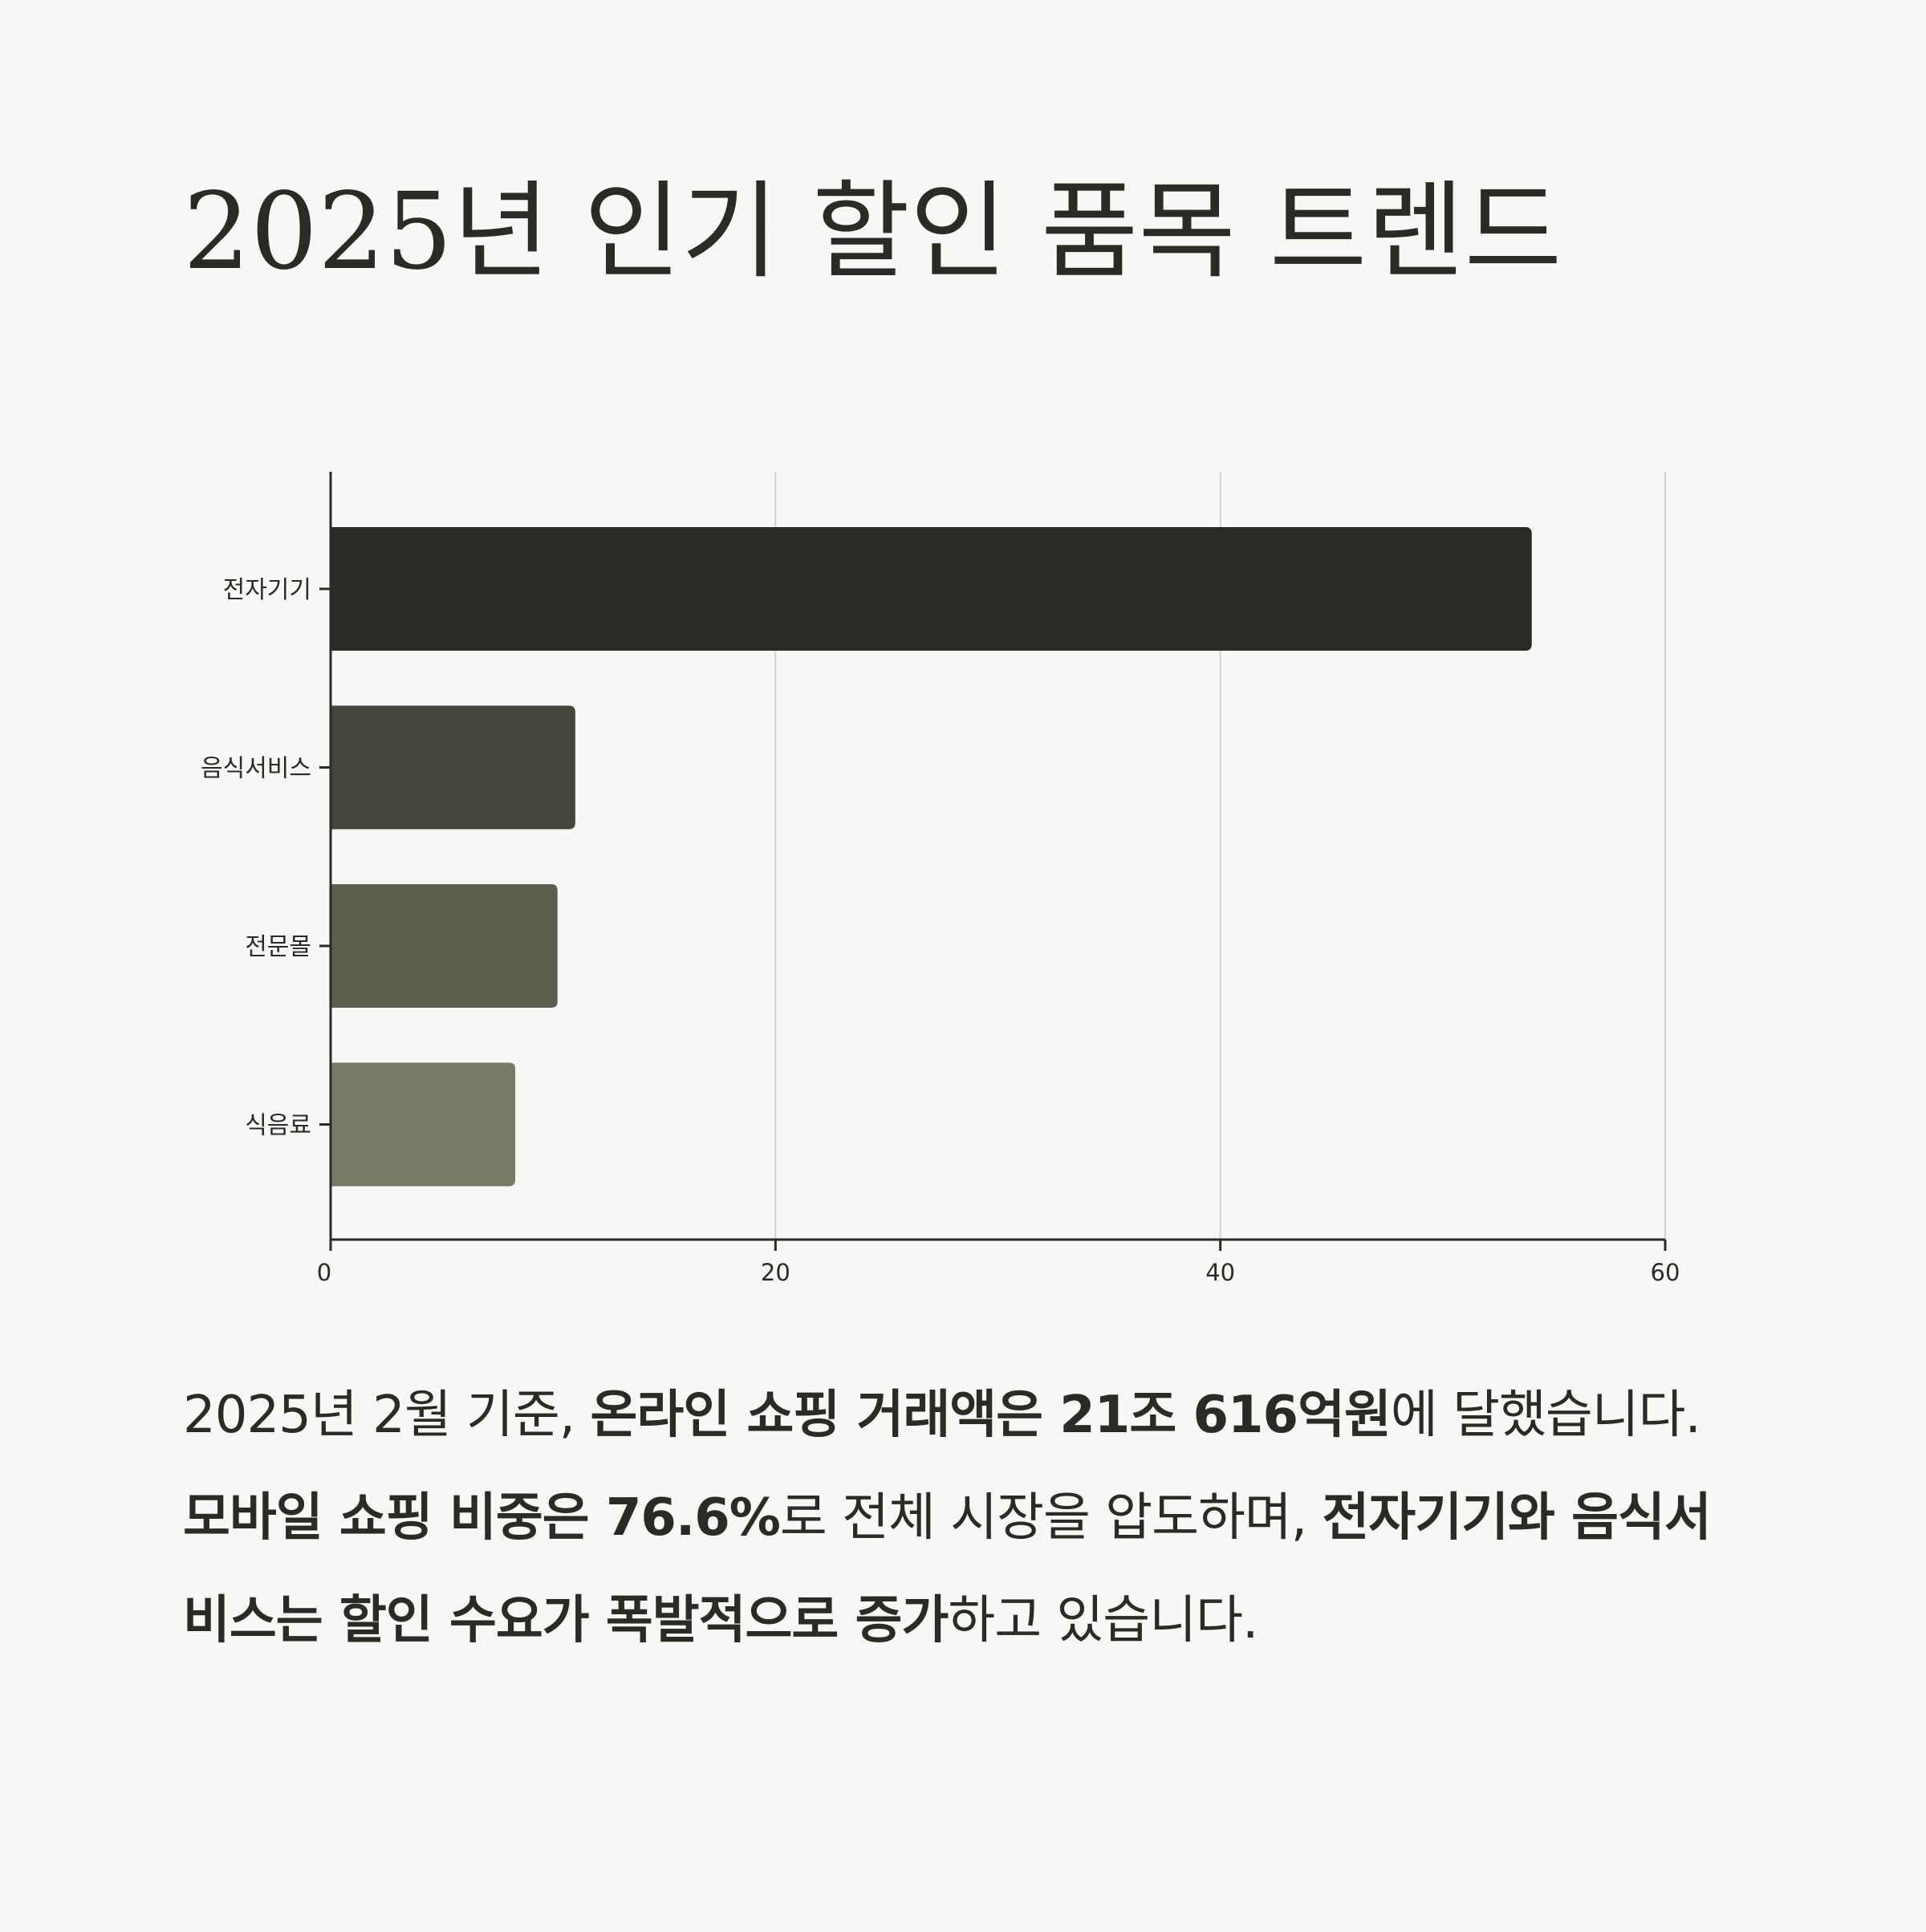 The width and height of the screenshot is (1926, 1932). Describe the element at coordinates (387, 1415) in the screenshot. I see `summary-text: 2025년 2월 기준,` at that location.